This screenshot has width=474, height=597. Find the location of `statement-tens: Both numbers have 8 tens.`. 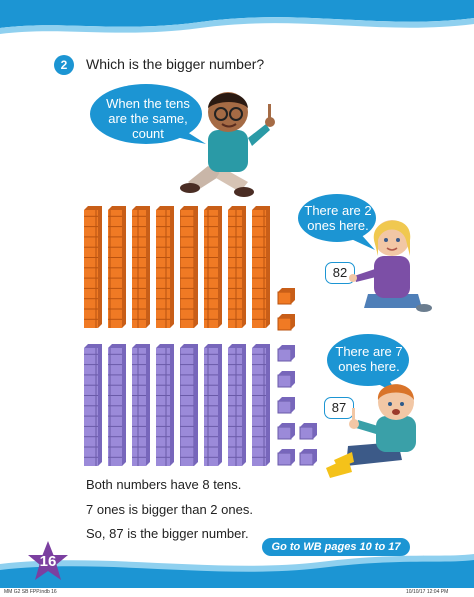

statement-tens: Both numbers have 8 tens. is located at coordinates (164, 484).